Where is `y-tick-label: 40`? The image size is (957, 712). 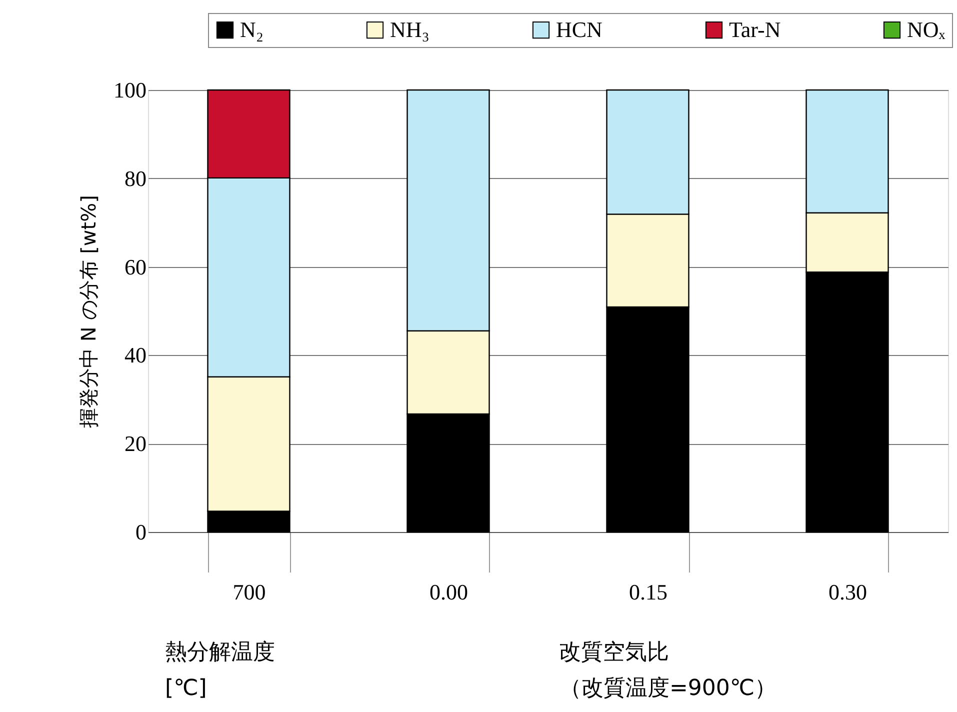 y-tick-label: 40 is located at coordinates (135, 355).